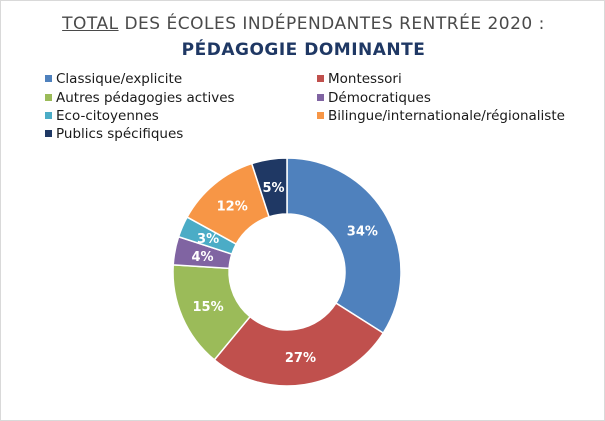 This screenshot has height=421, width=605. Describe the element at coordinates (145, 98) in the screenshot. I see `legend-label: Autres pédagogies actives` at that location.